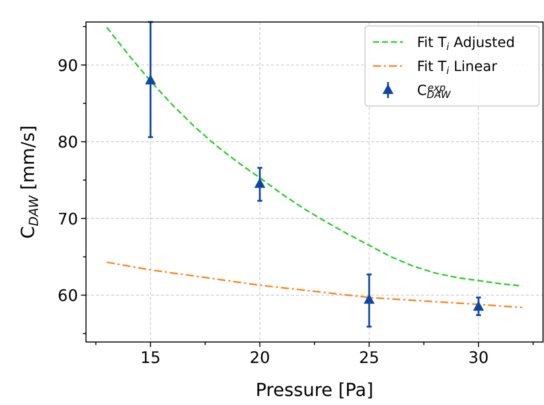  What do you see at coordinates (68, 142) in the screenshot?
I see `y-tick-label: 80` at bounding box center [68, 142].